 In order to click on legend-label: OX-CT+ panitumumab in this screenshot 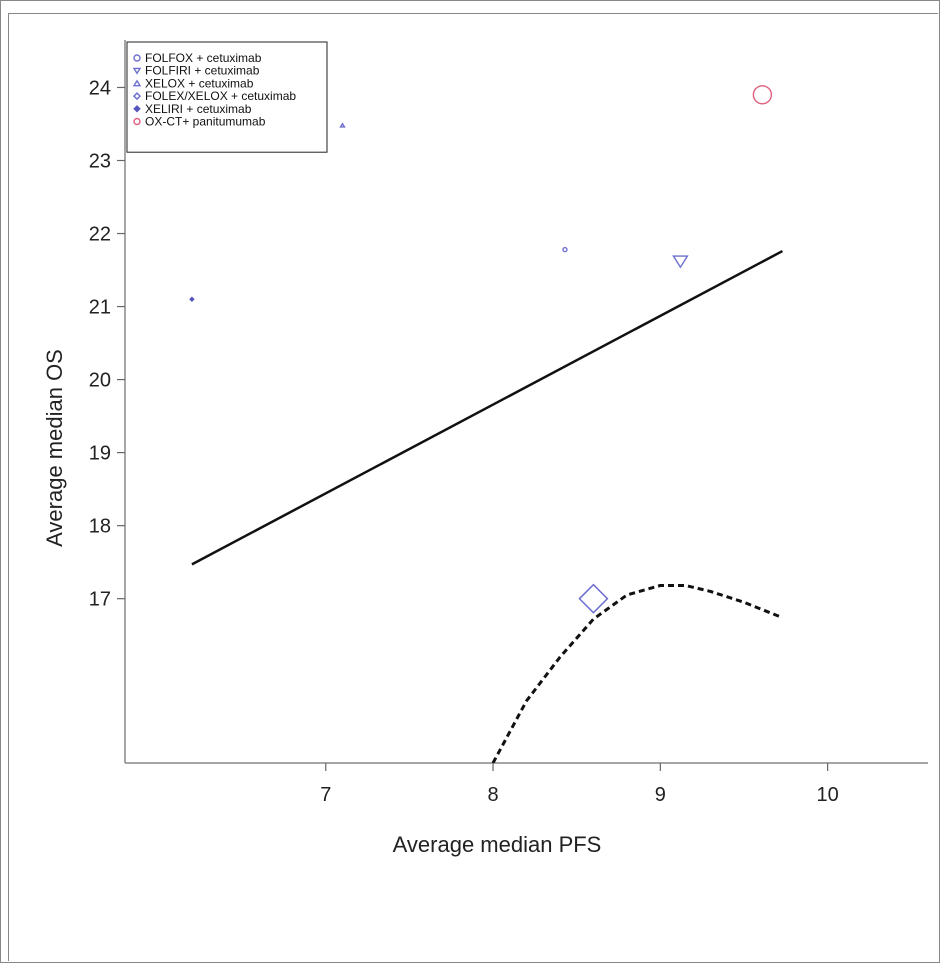, I will do `click(205, 122)`.